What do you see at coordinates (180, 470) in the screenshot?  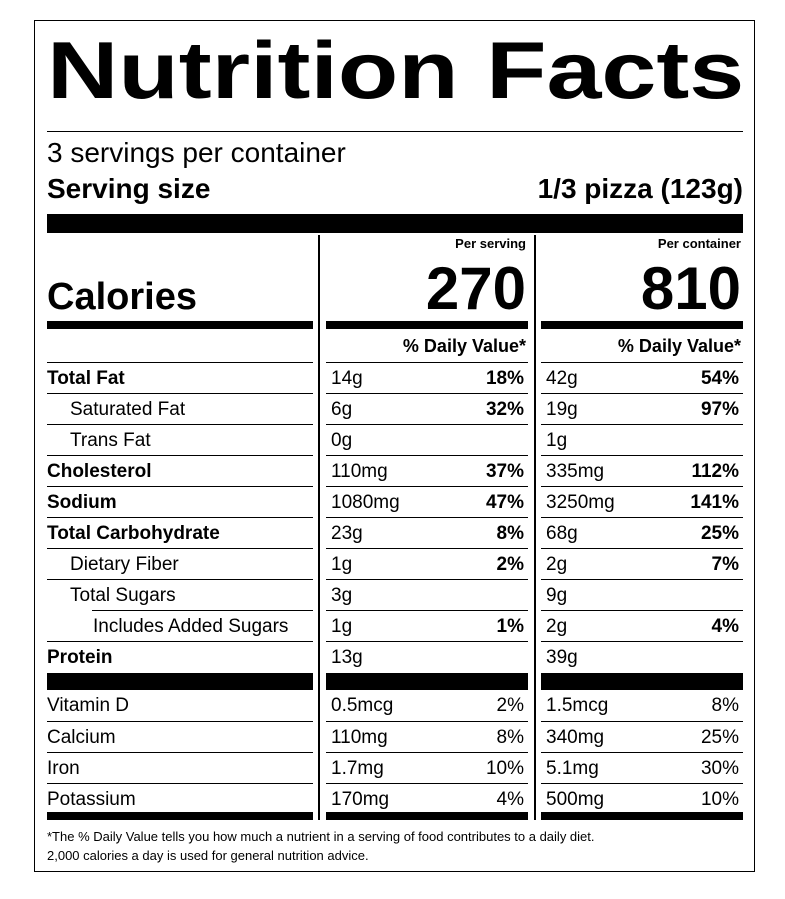 I see `nutrient-name: Cholesterol` at bounding box center [180, 470].